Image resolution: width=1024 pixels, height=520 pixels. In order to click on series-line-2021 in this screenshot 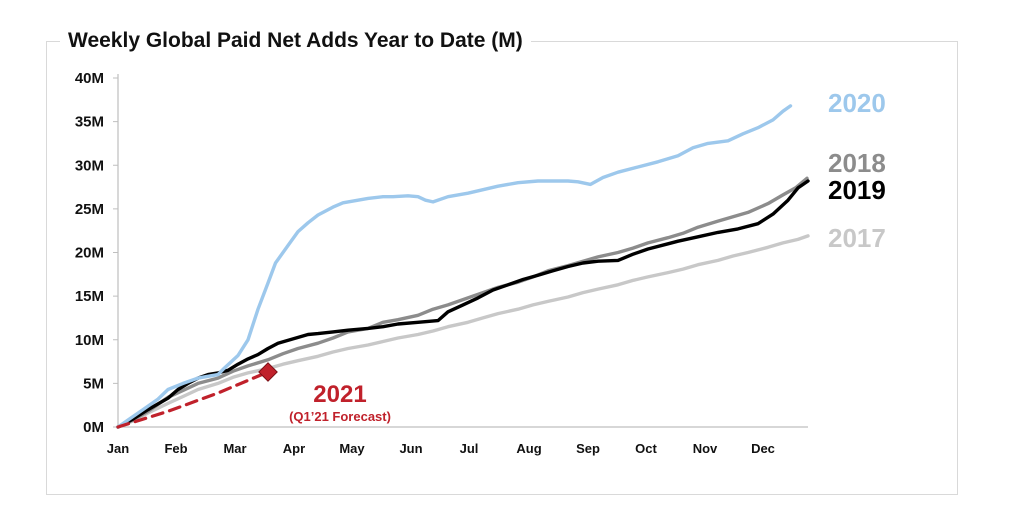, I will do `click(193, 399)`.